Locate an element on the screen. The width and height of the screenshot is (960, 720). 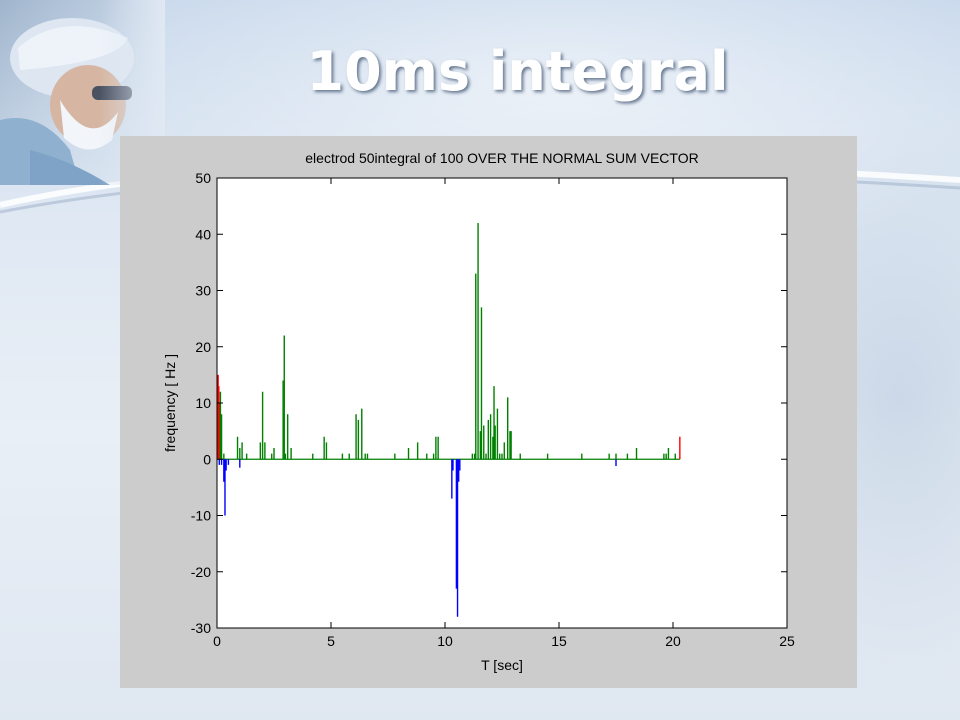
y-tick-label: 30 is located at coordinates (203, 291).